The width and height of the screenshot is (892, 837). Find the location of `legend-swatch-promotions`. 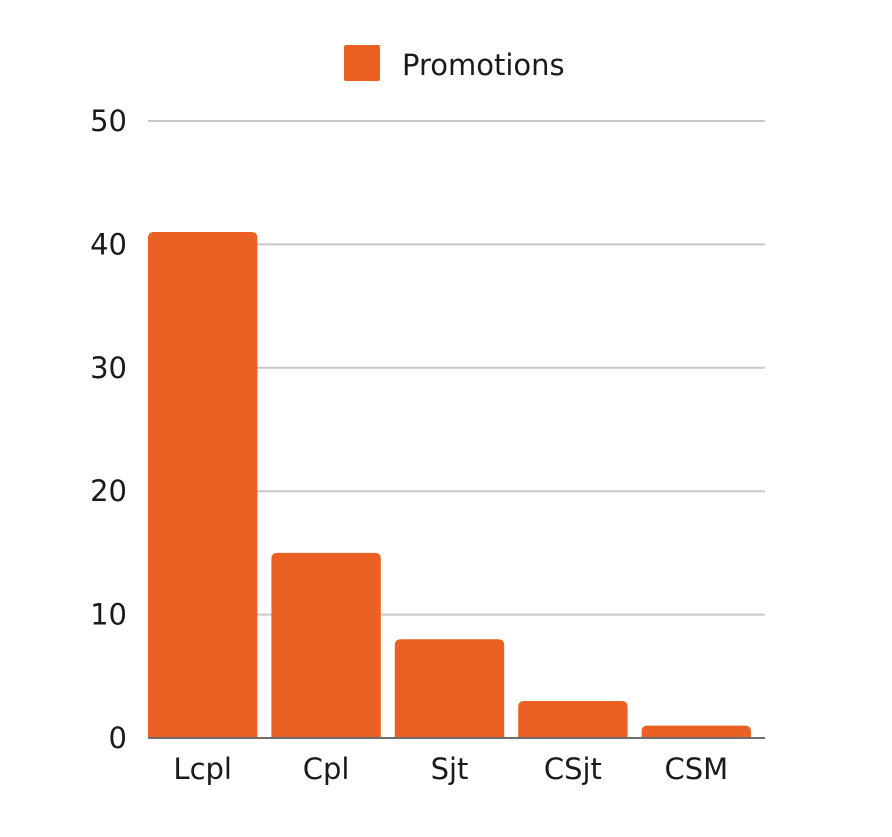

legend-swatch-promotions is located at coordinates (362, 63).